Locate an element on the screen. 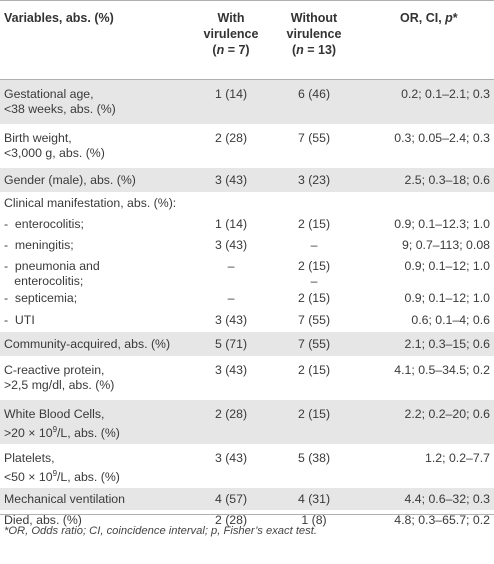 This screenshot has height=564, width=494. header-with-line3: (n = 7) is located at coordinates (231, 50).